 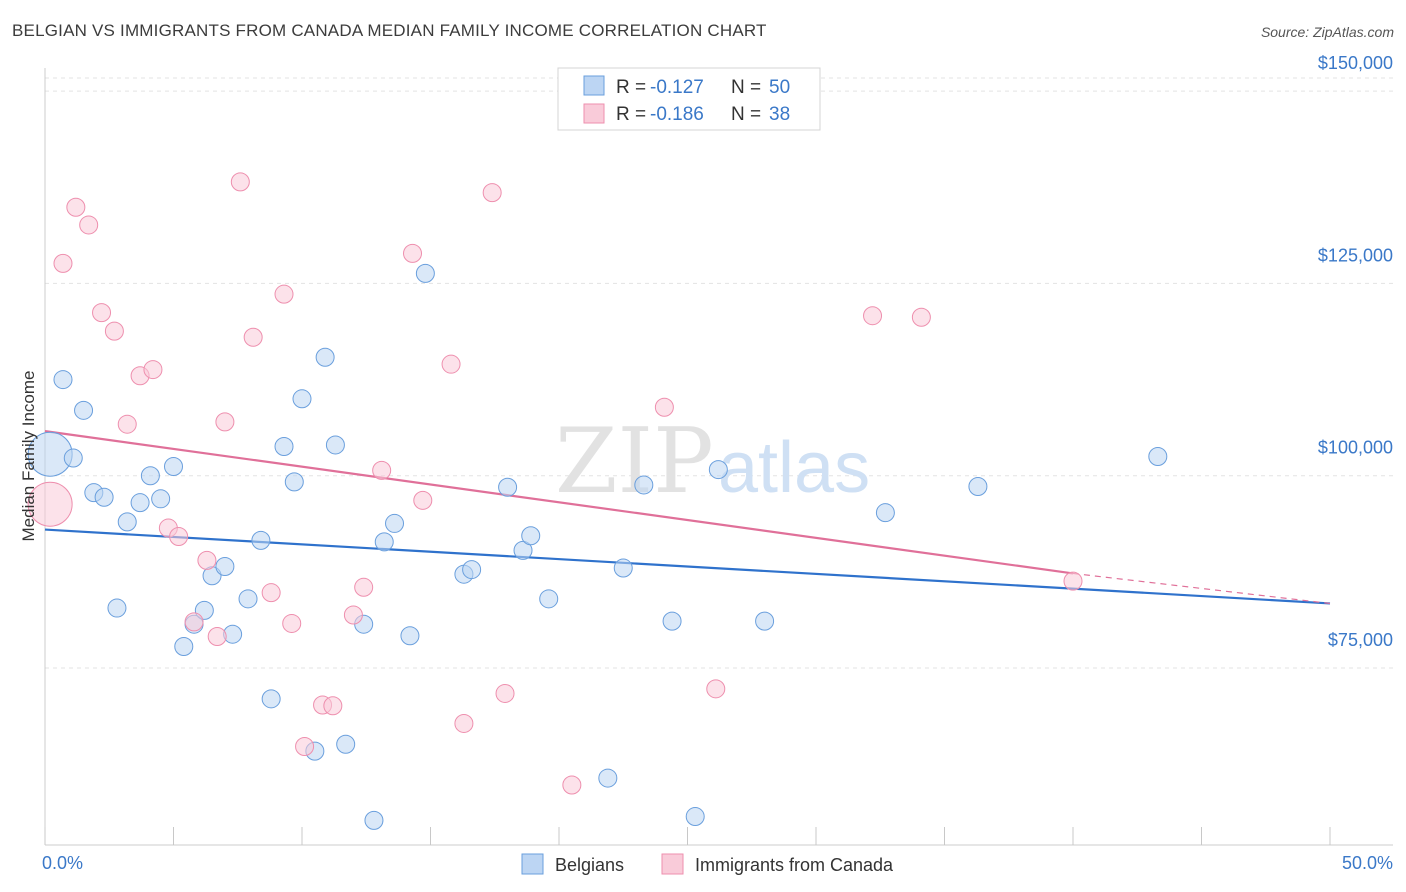 I want to click on y-tick-label-2: $125,000, so click(x=1355, y=255).